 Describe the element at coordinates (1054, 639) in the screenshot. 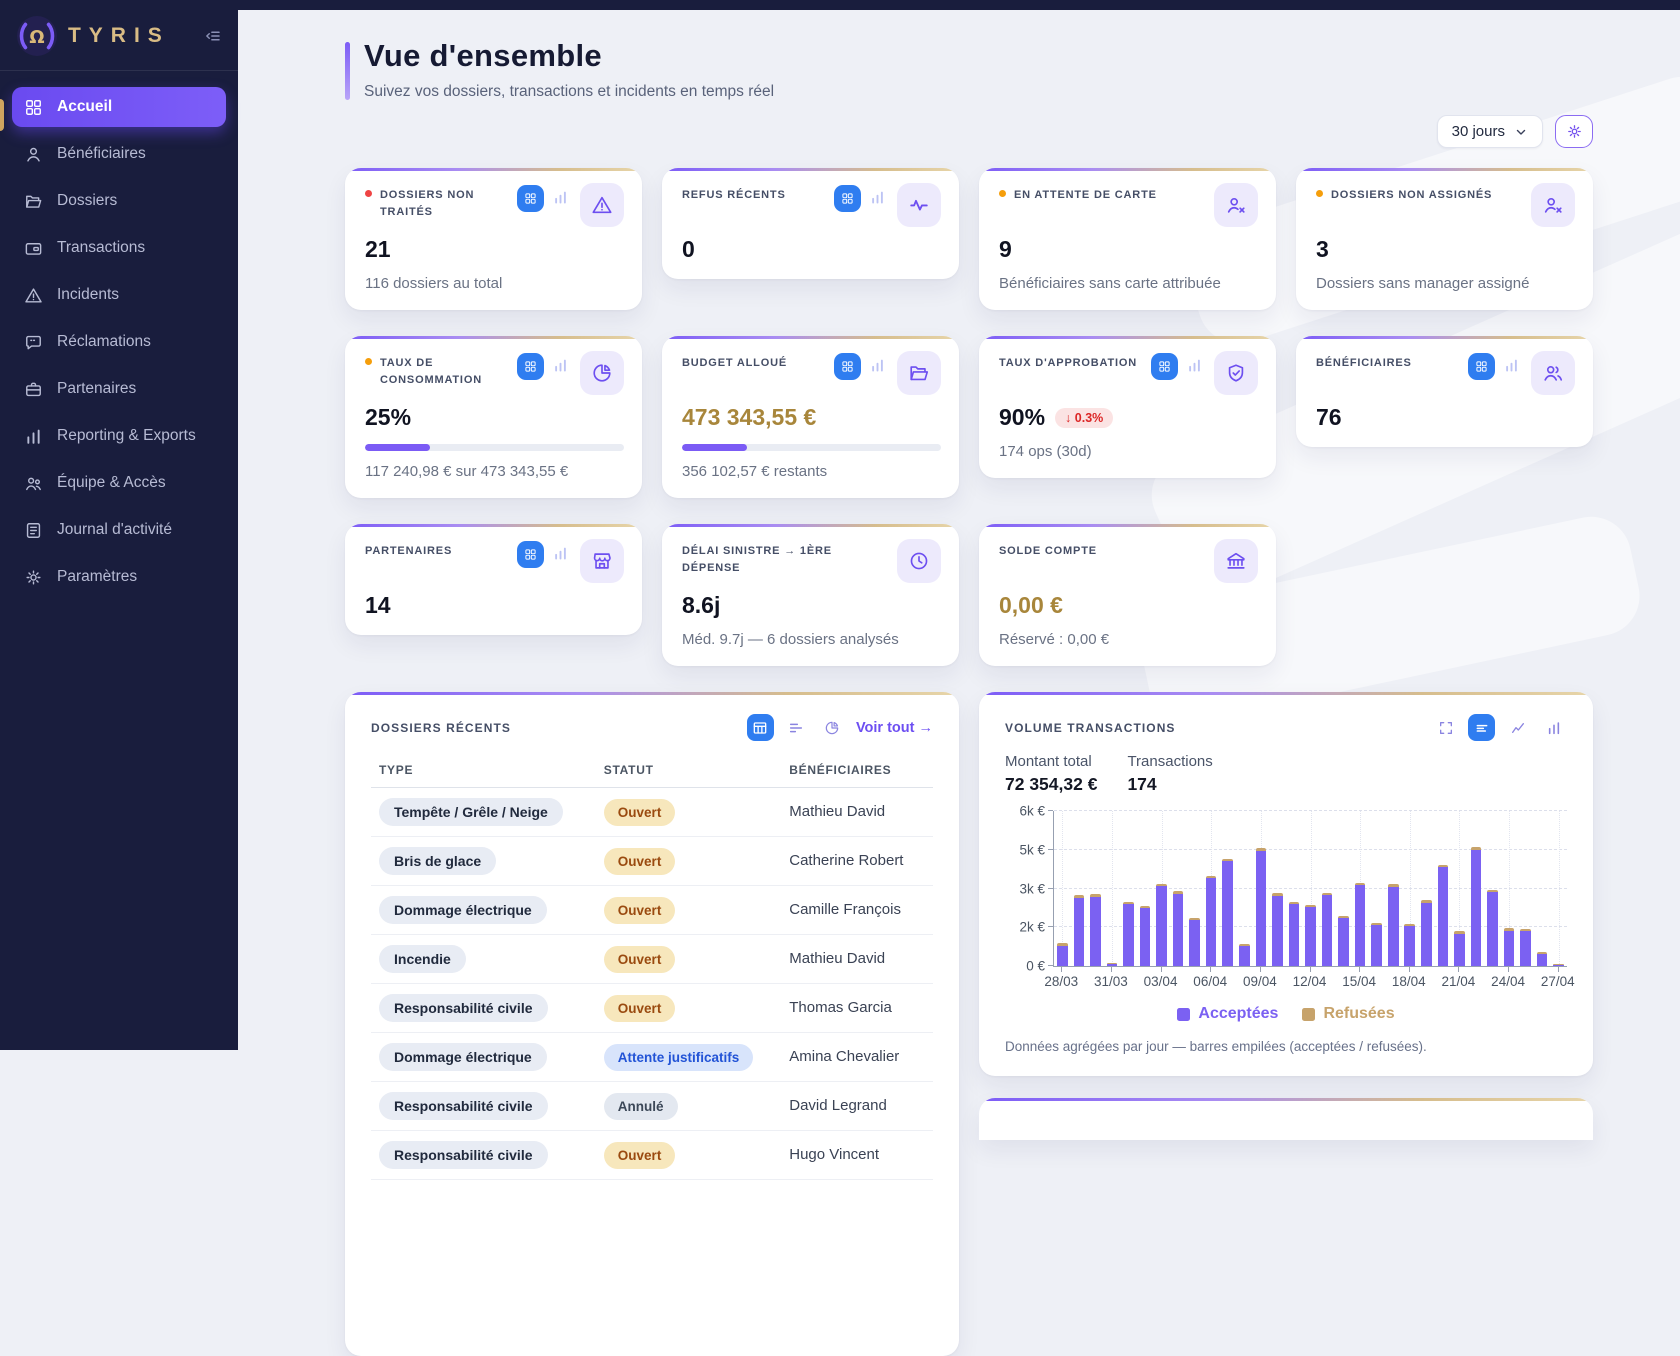

I see `stat-card-subtext: Réservé : 0,00 €` at that location.